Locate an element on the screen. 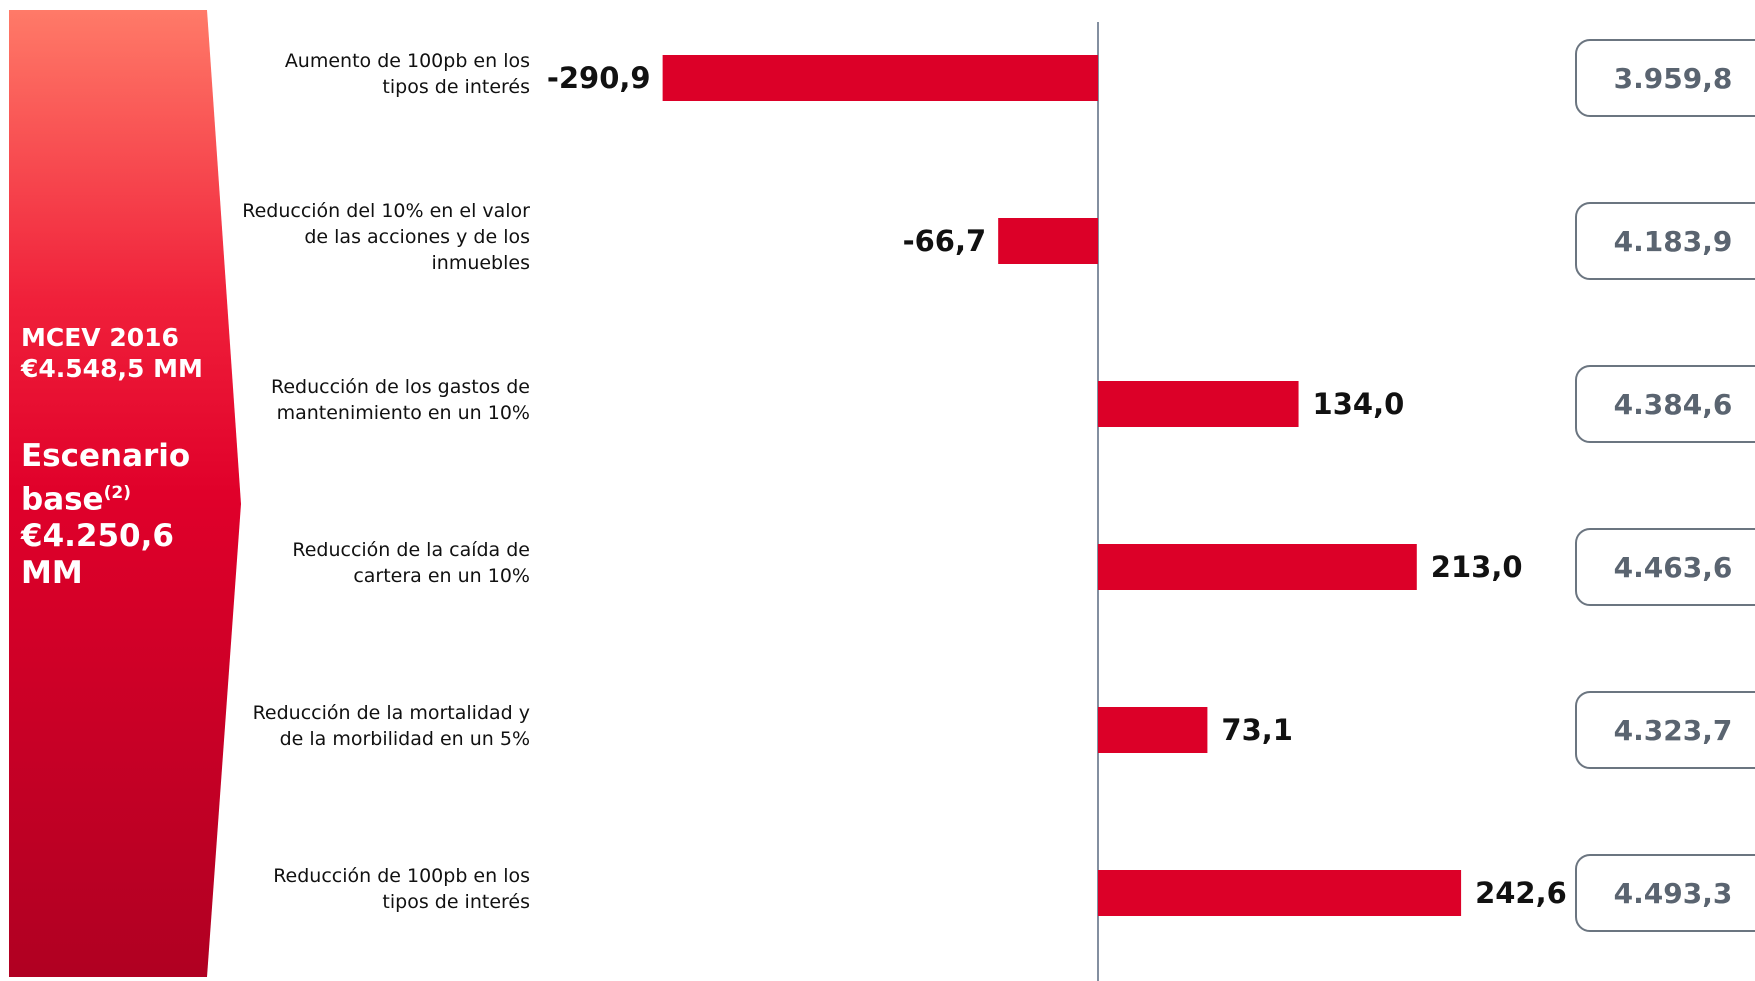 This screenshot has height=981, width=1755. result-value: 4.493,3 is located at coordinates (1673, 893).